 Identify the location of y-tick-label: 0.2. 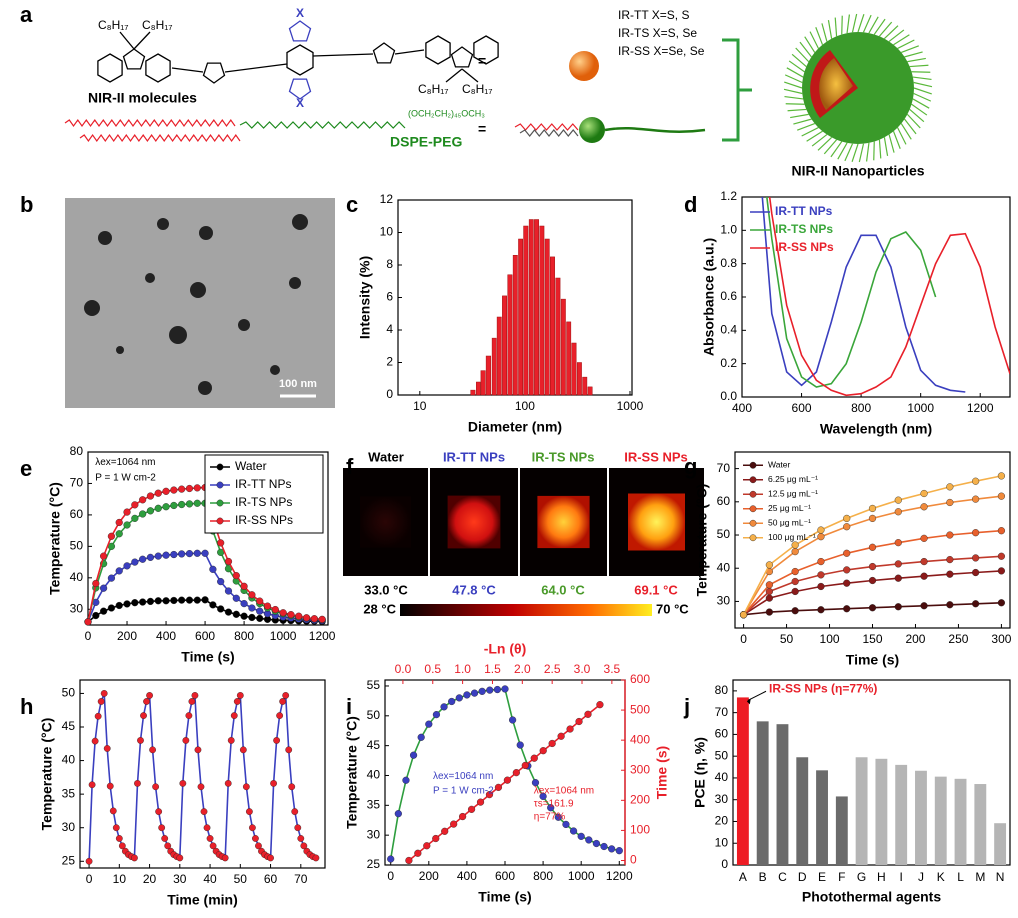
(728, 363).